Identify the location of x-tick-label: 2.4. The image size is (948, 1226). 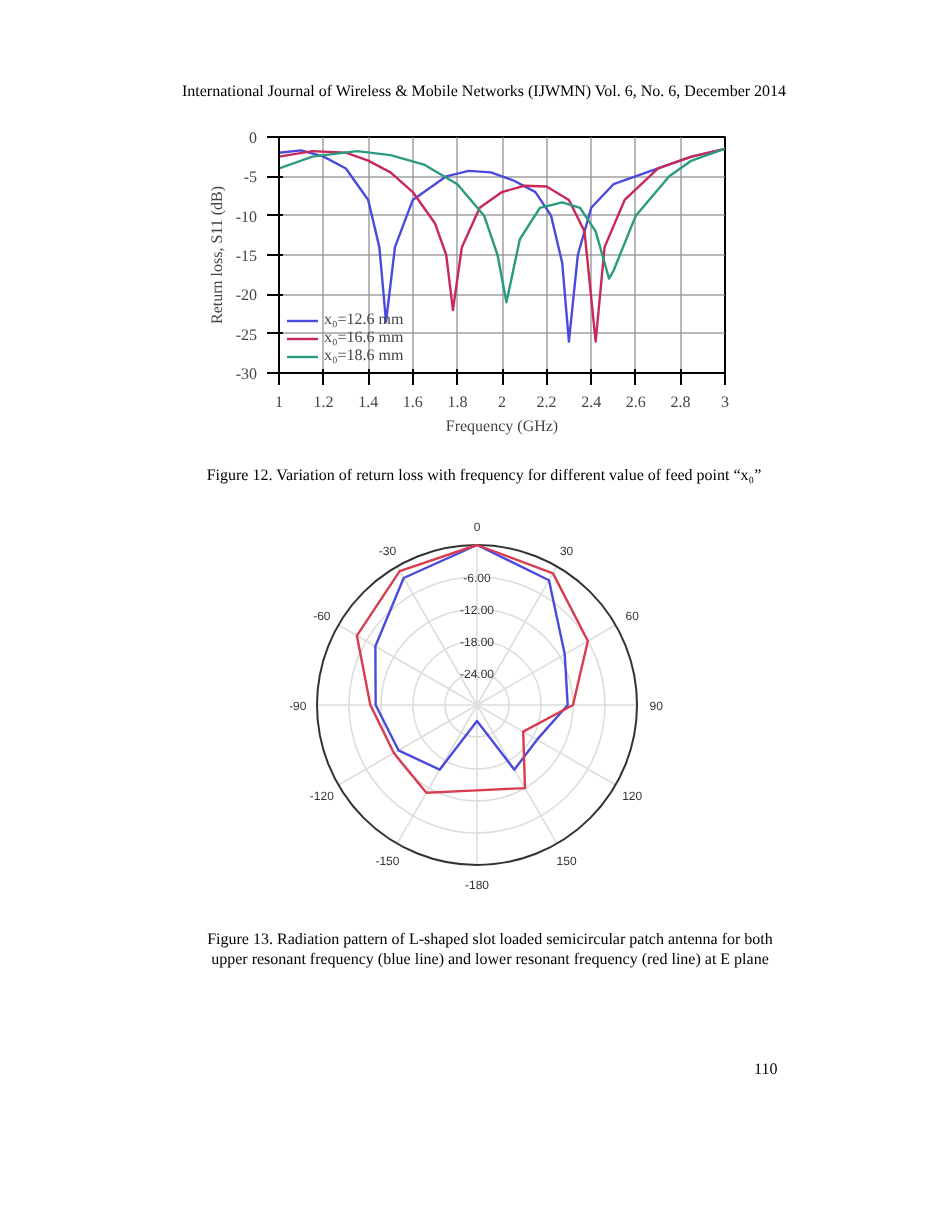
(591, 402).